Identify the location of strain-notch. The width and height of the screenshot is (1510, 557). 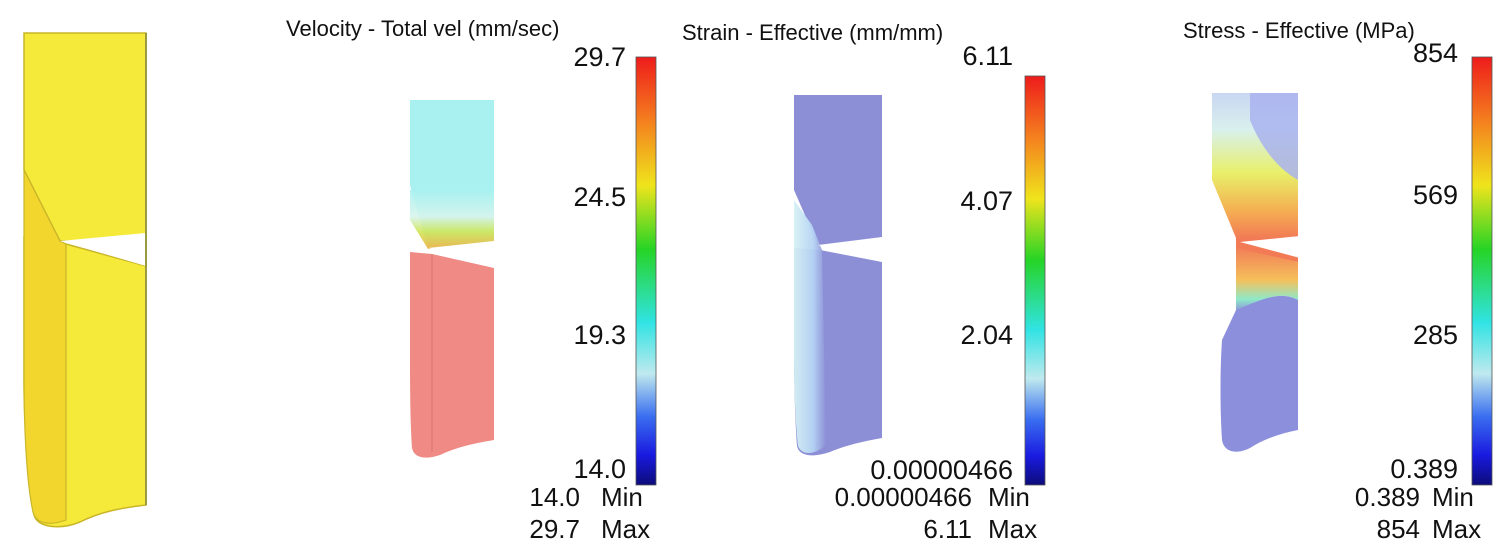
(850, 249).